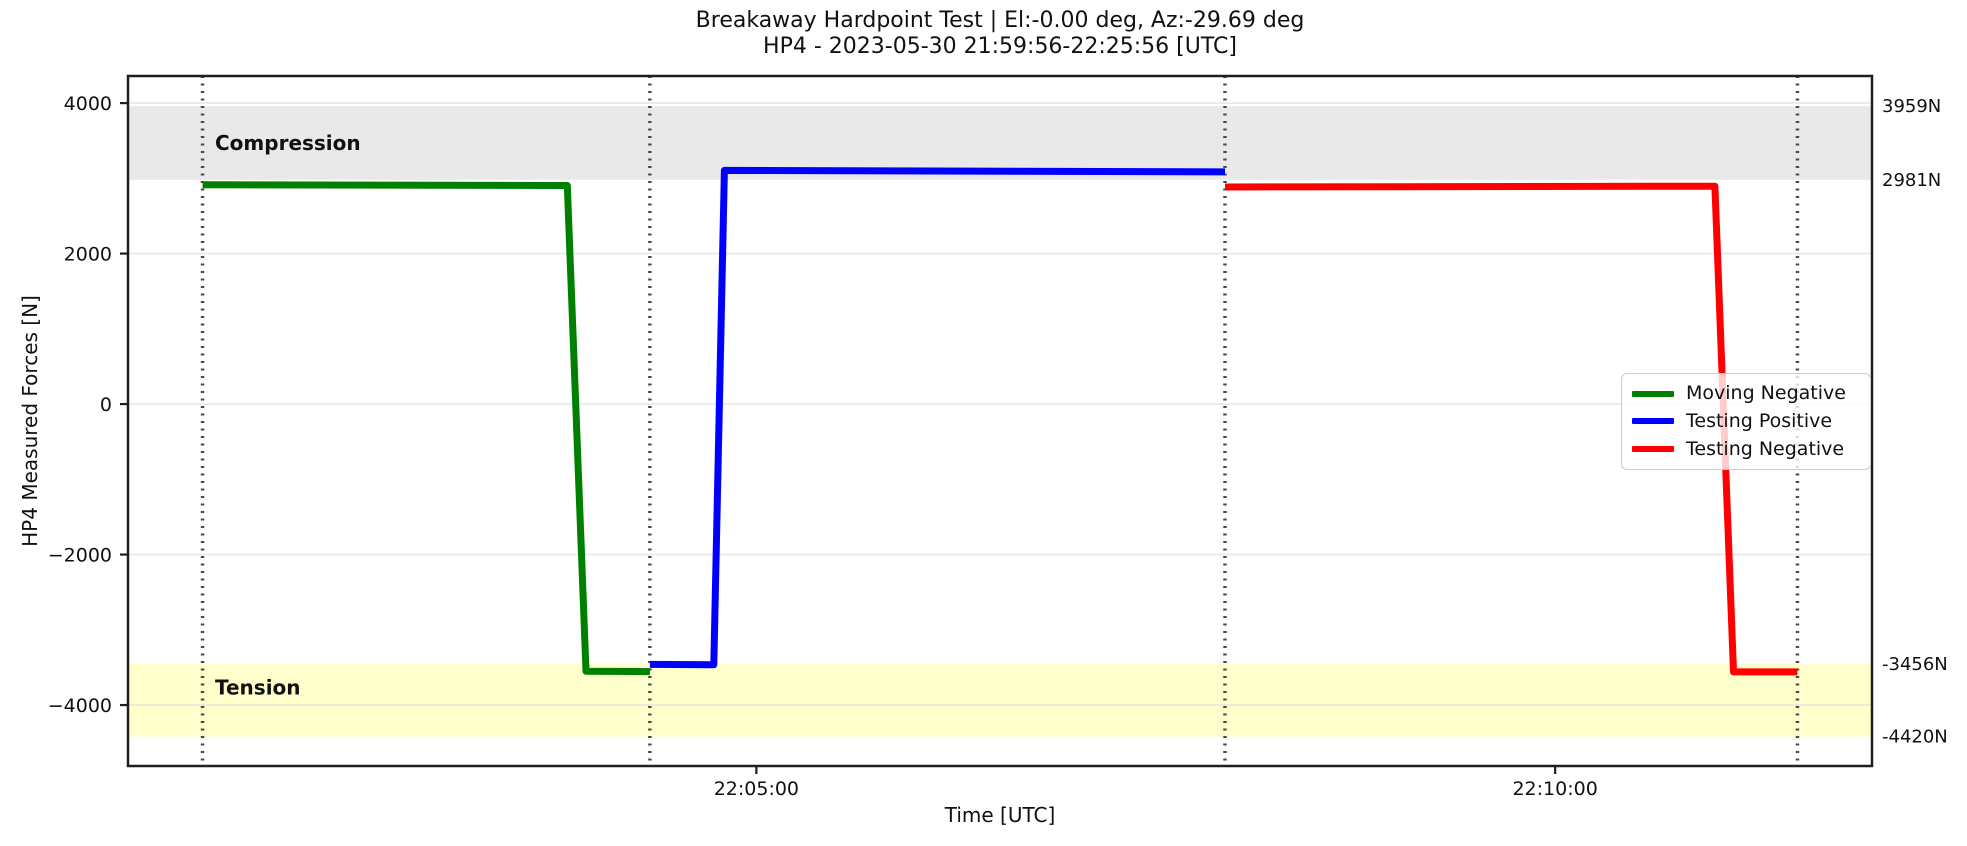 This screenshot has height=846, width=1967. Describe the element at coordinates (30, 421) in the screenshot. I see `y-axis-label: HP4 Measured Forces [N]` at that location.